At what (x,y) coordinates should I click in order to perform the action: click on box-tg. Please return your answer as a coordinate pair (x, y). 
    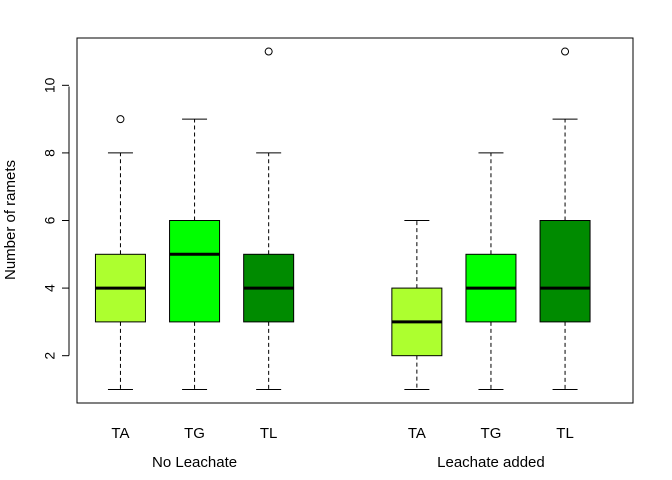
    Looking at the image, I should click on (195, 271).